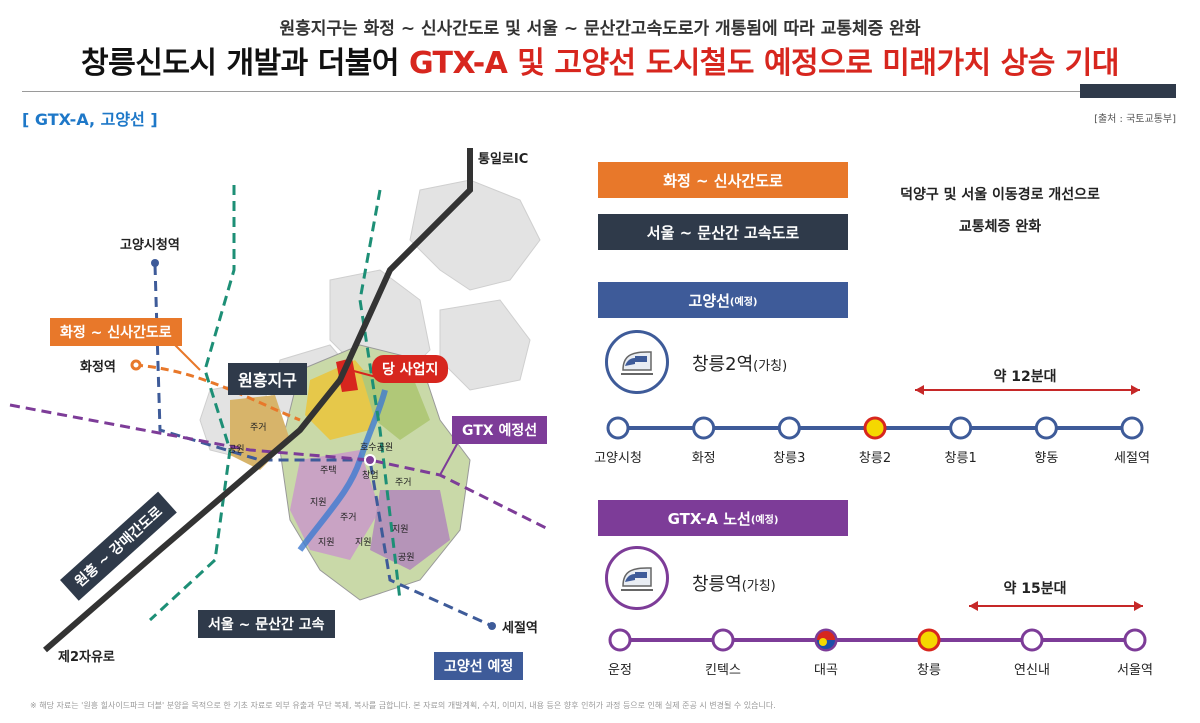 The image size is (1200, 723). What do you see at coordinates (709, 518) in the screenshot?
I see `gtx-line-title: GTX-A 노선` at bounding box center [709, 518].